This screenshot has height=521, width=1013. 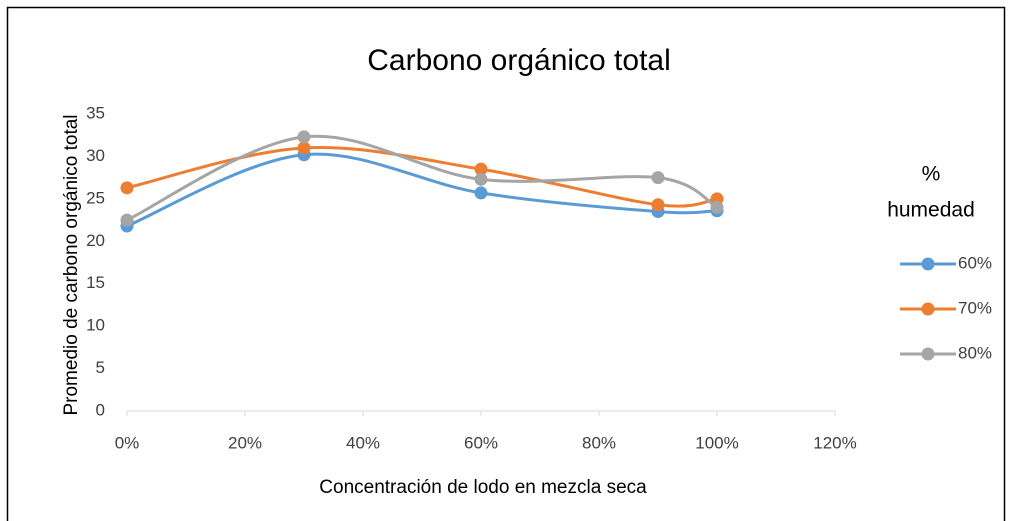 What do you see at coordinates (834, 442) in the screenshot?
I see `x-tick-label: 120%` at bounding box center [834, 442].